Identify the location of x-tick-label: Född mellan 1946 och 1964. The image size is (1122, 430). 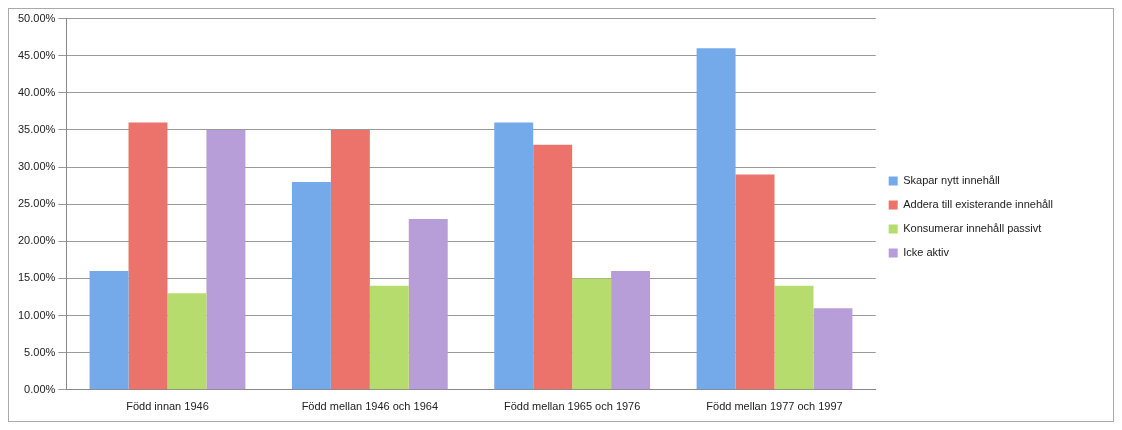
(370, 406).